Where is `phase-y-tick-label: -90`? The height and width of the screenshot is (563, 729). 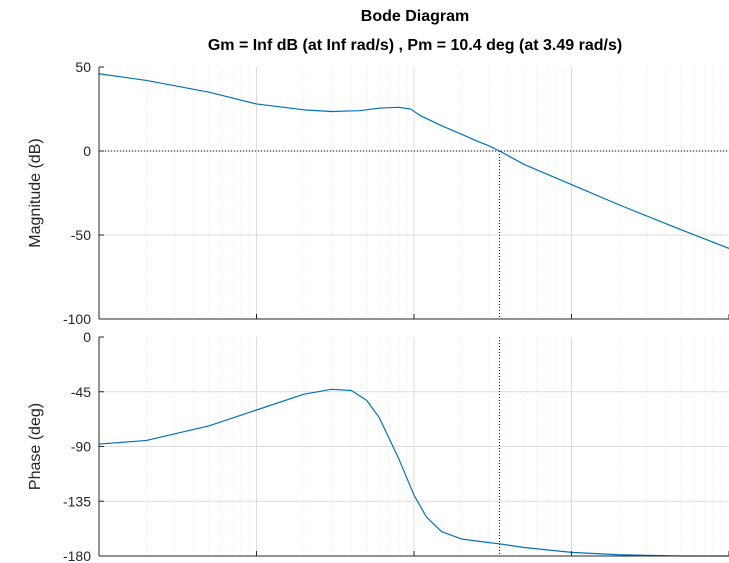
phase-y-tick-label: -90 is located at coordinates (81, 447).